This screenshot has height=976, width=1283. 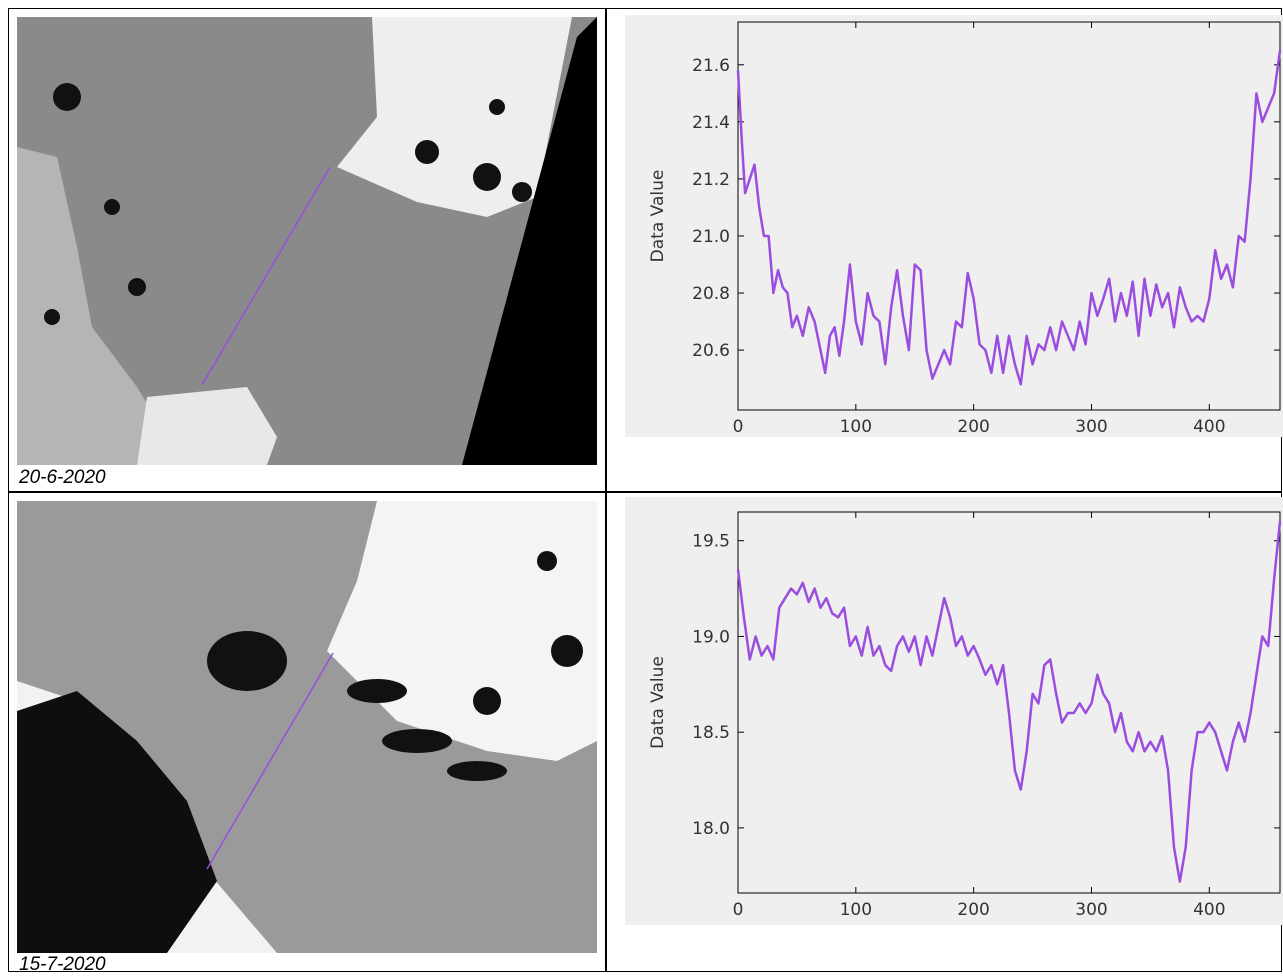 I want to click on y-tick-label: 18.0, so click(x=711, y=829).